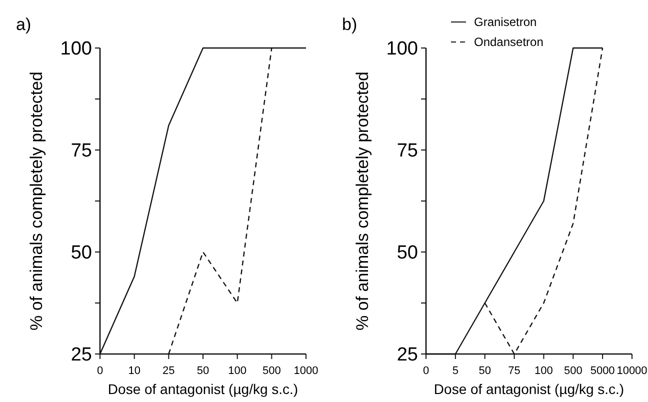  What do you see at coordinates (514, 371) in the screenshot?
I see `x-tick-label: 75` at bounding box center [514, 371].